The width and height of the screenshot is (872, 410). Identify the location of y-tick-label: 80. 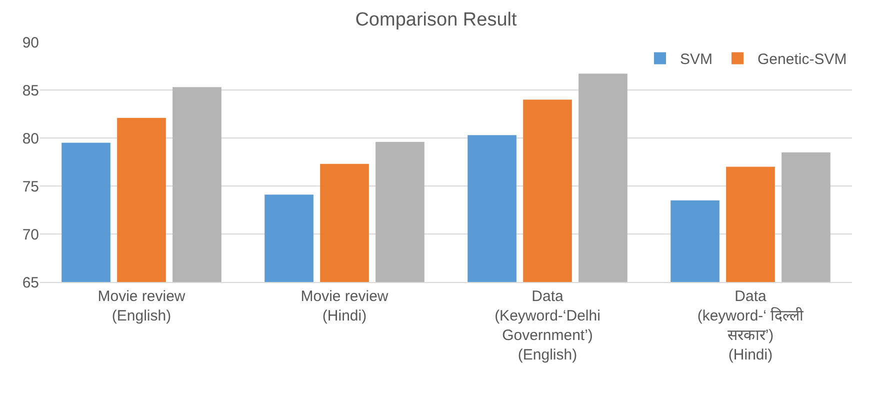
(30, 139).